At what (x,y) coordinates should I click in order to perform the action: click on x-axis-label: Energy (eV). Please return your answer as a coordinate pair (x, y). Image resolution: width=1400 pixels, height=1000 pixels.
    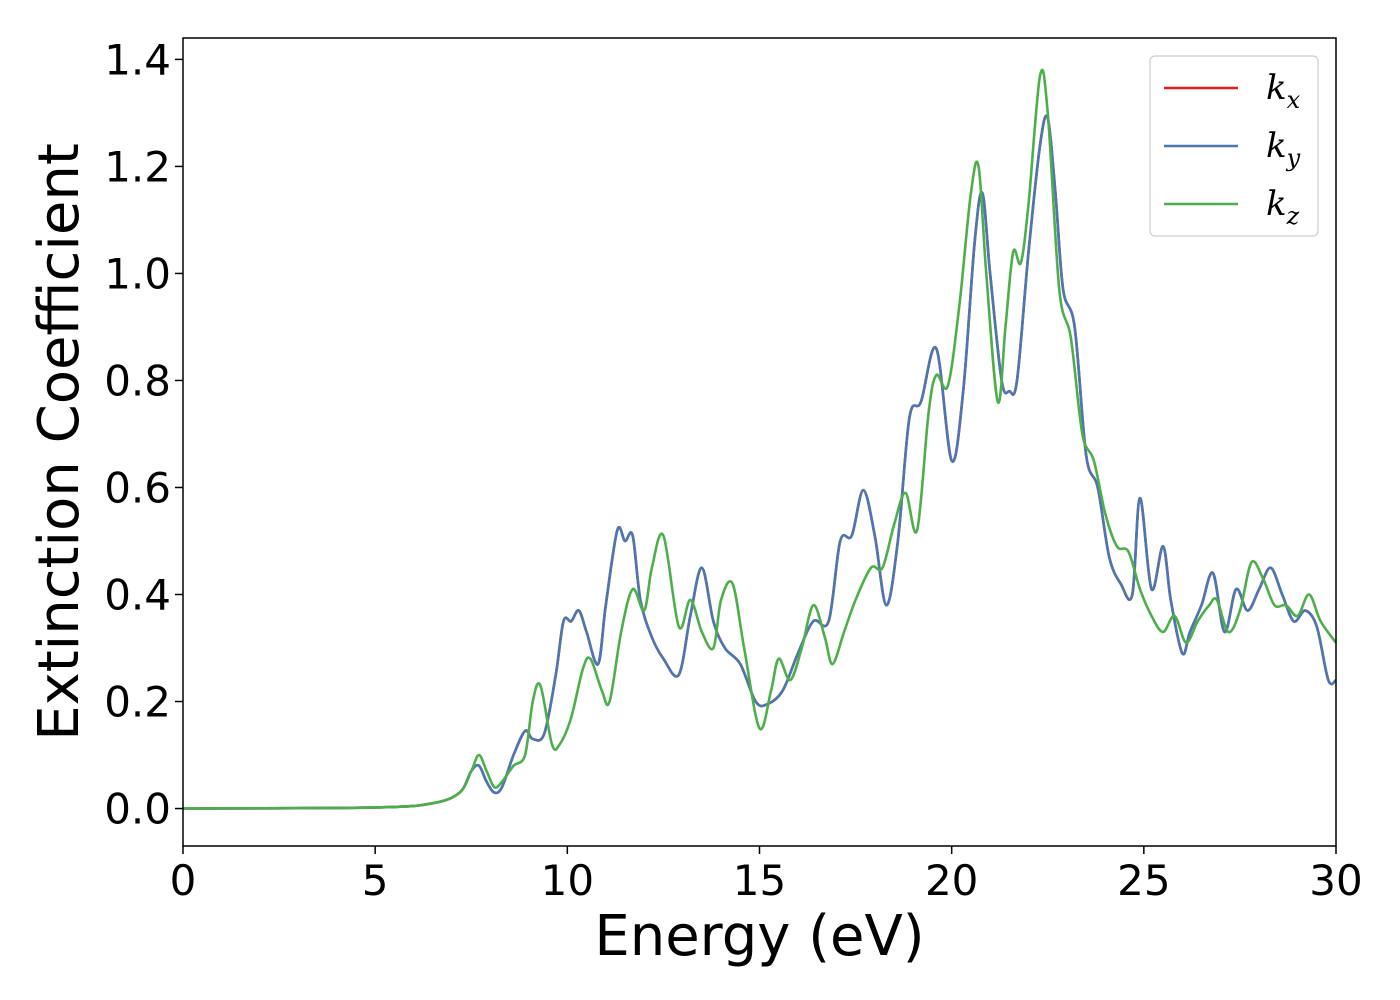
    Looking at the image, I should click on (759, 936).